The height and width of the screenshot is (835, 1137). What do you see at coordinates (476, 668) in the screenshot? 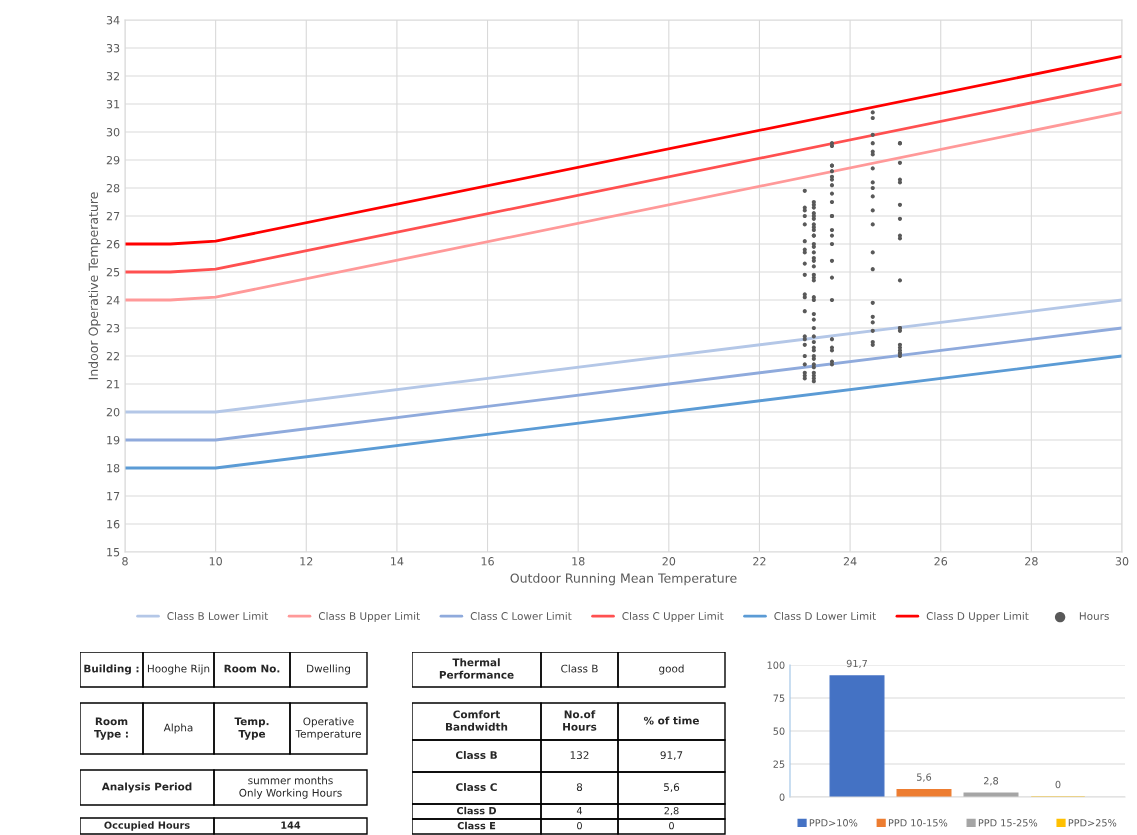
I see `text: Thermal Performance` at bounding box center [476, 668].